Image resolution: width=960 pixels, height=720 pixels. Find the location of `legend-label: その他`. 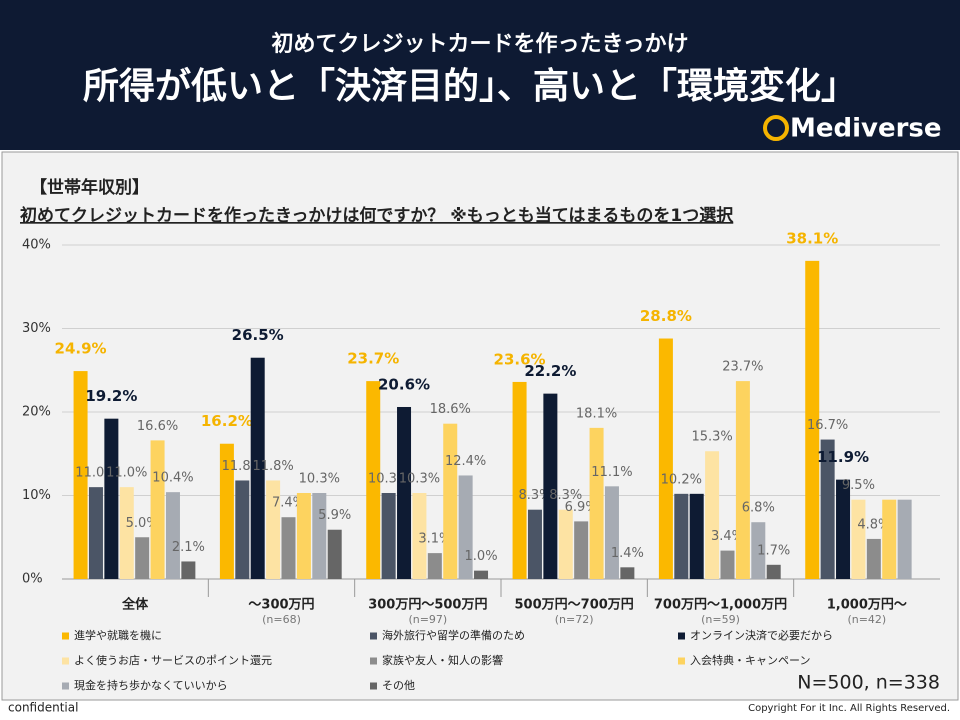

legend-label: その他 is located at coordinates (398, 685).